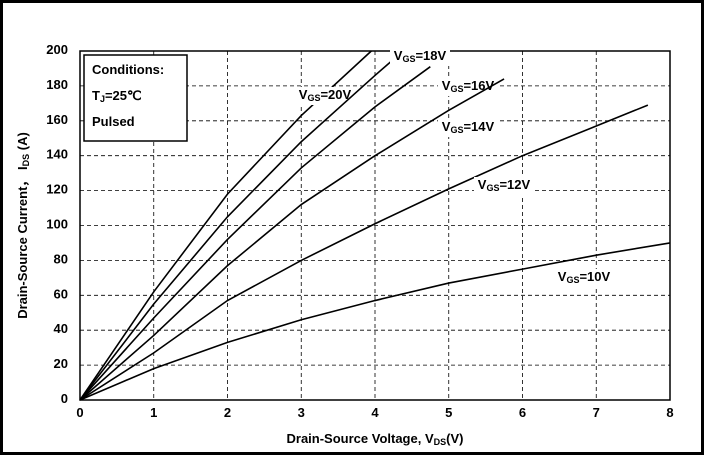 This screenshot has width=704, height=455. What do you see at coordinates (57, 189) in the screenshot?
I see `y-tick-label: 120` at bounding box center [57, 189].